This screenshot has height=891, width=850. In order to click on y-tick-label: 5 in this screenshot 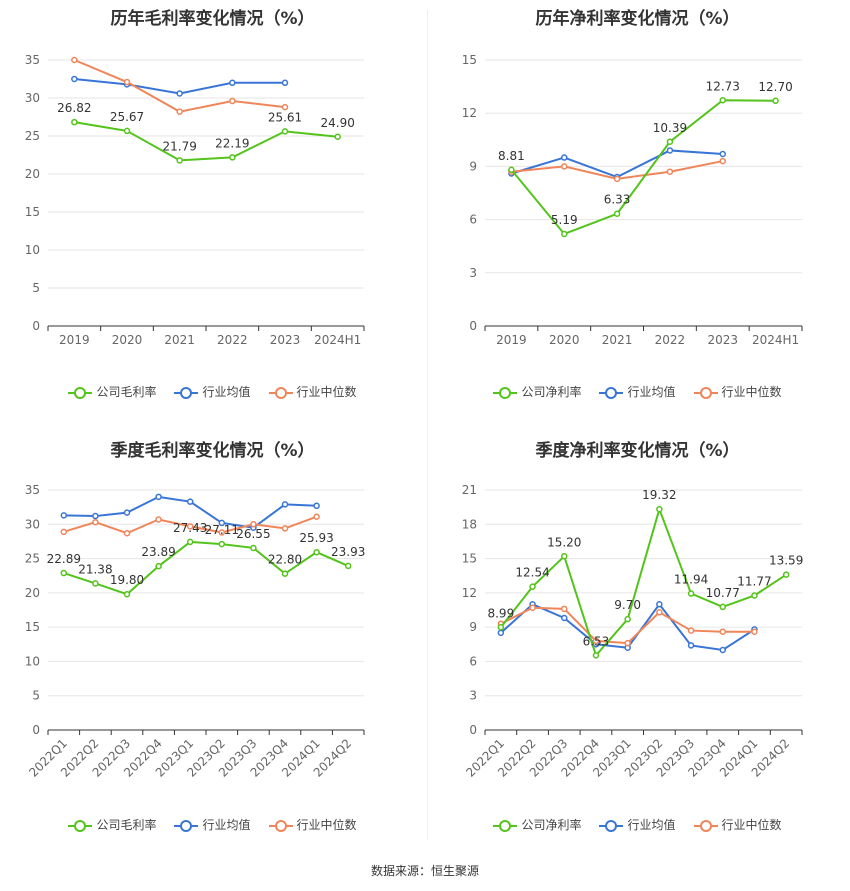, I will do `click(36, 288)`.